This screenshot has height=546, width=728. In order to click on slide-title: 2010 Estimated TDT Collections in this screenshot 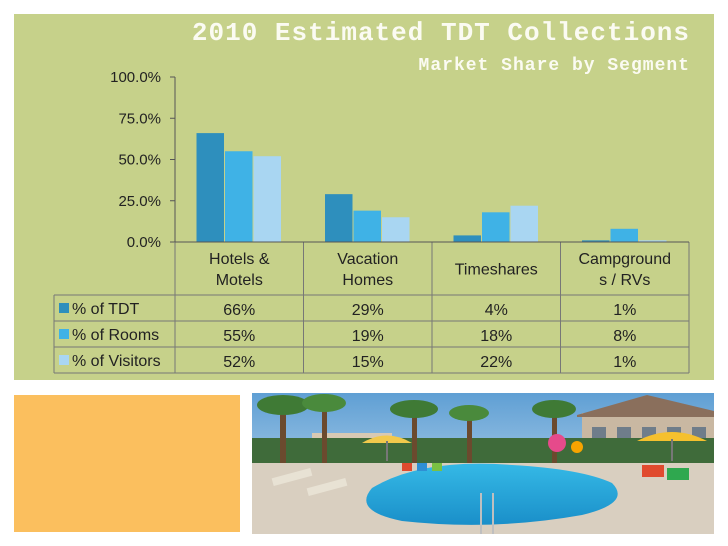, I will do `click(440, 33)`.